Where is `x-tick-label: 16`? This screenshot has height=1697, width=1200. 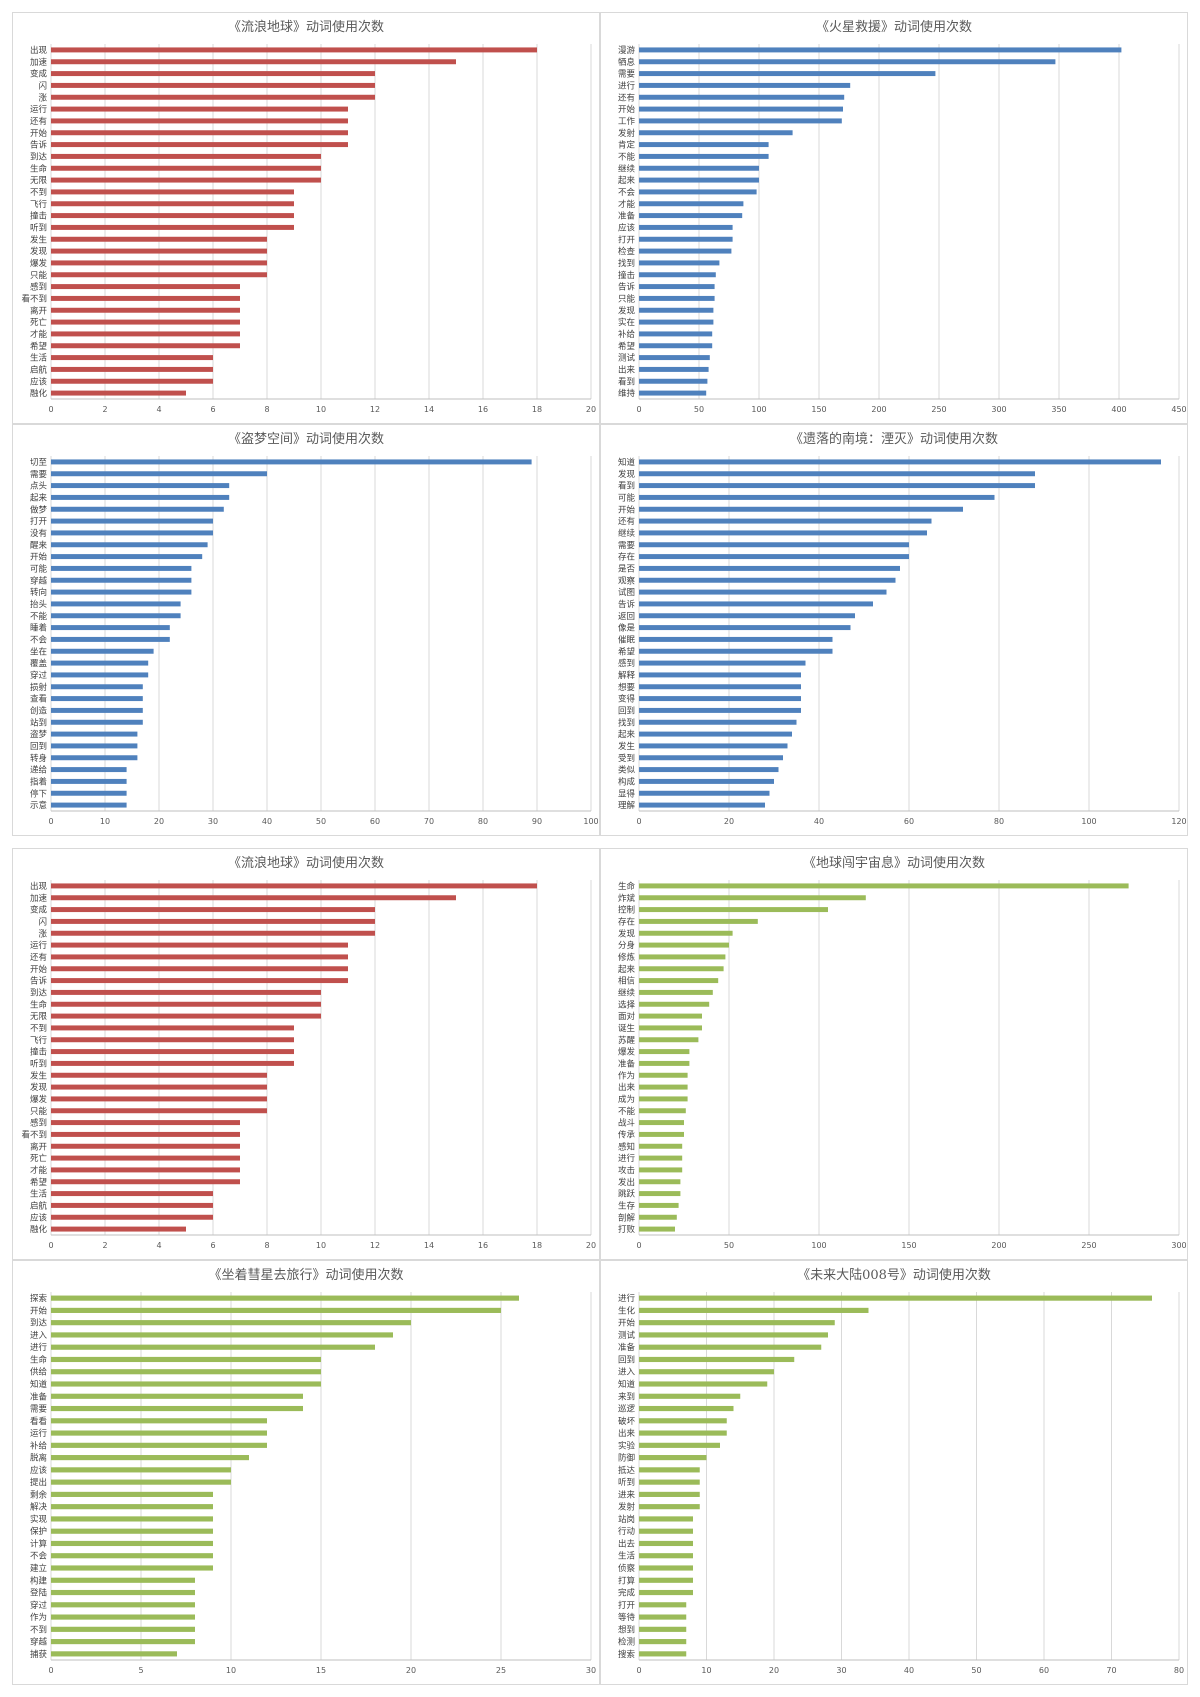 x-tick-label: 16 is located at coordinates (483, 1245).